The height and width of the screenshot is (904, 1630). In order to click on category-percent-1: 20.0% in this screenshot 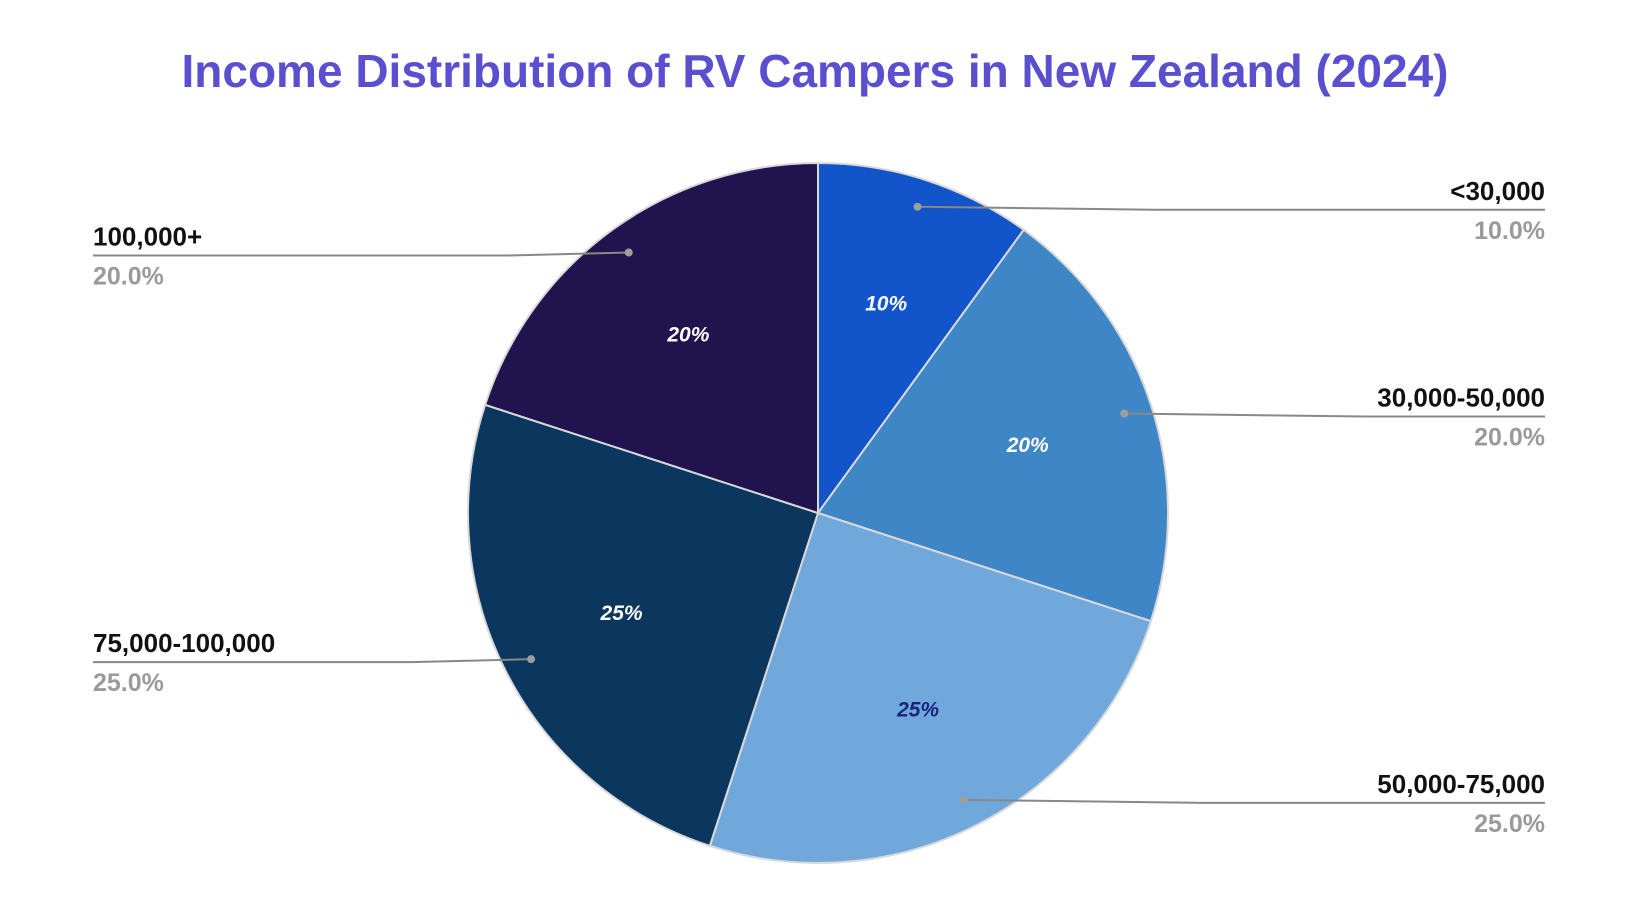, I will do `click(1509, 437)`.